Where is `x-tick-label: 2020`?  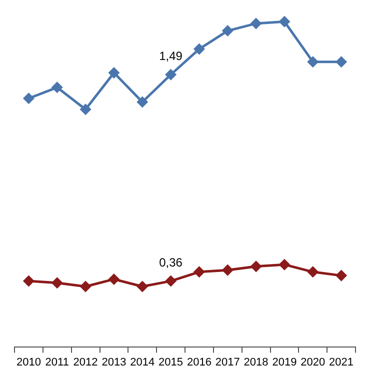
x-tick-label: 2020 is located at coordinates (313, 362).